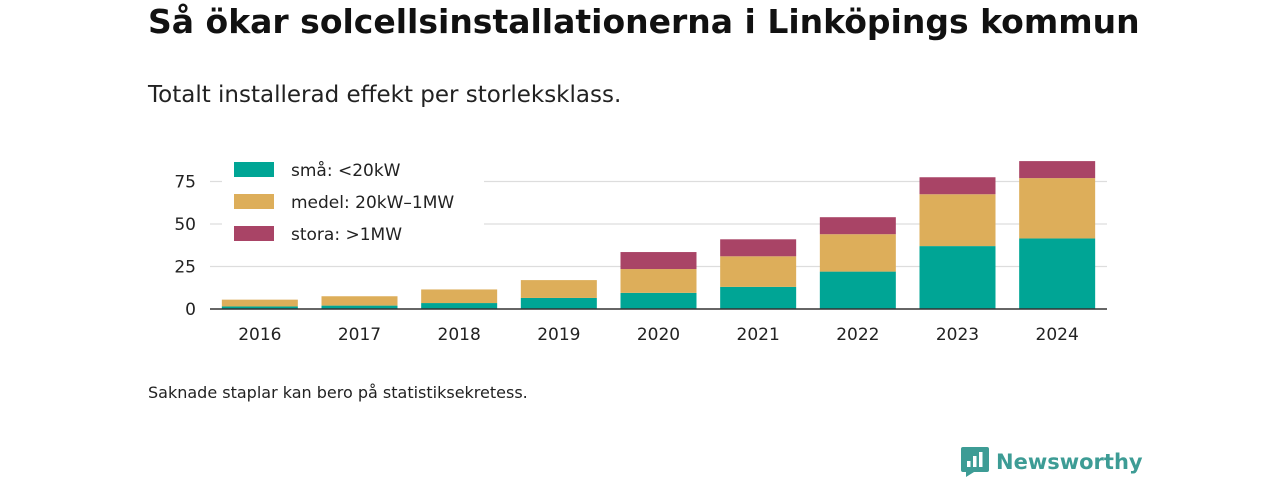 This screenshot has width=1280, height=480. What do you see at coordinates (185, 225) in the screenshot?
I see `y-tick-label: 50` at bounding box center [185, 225].